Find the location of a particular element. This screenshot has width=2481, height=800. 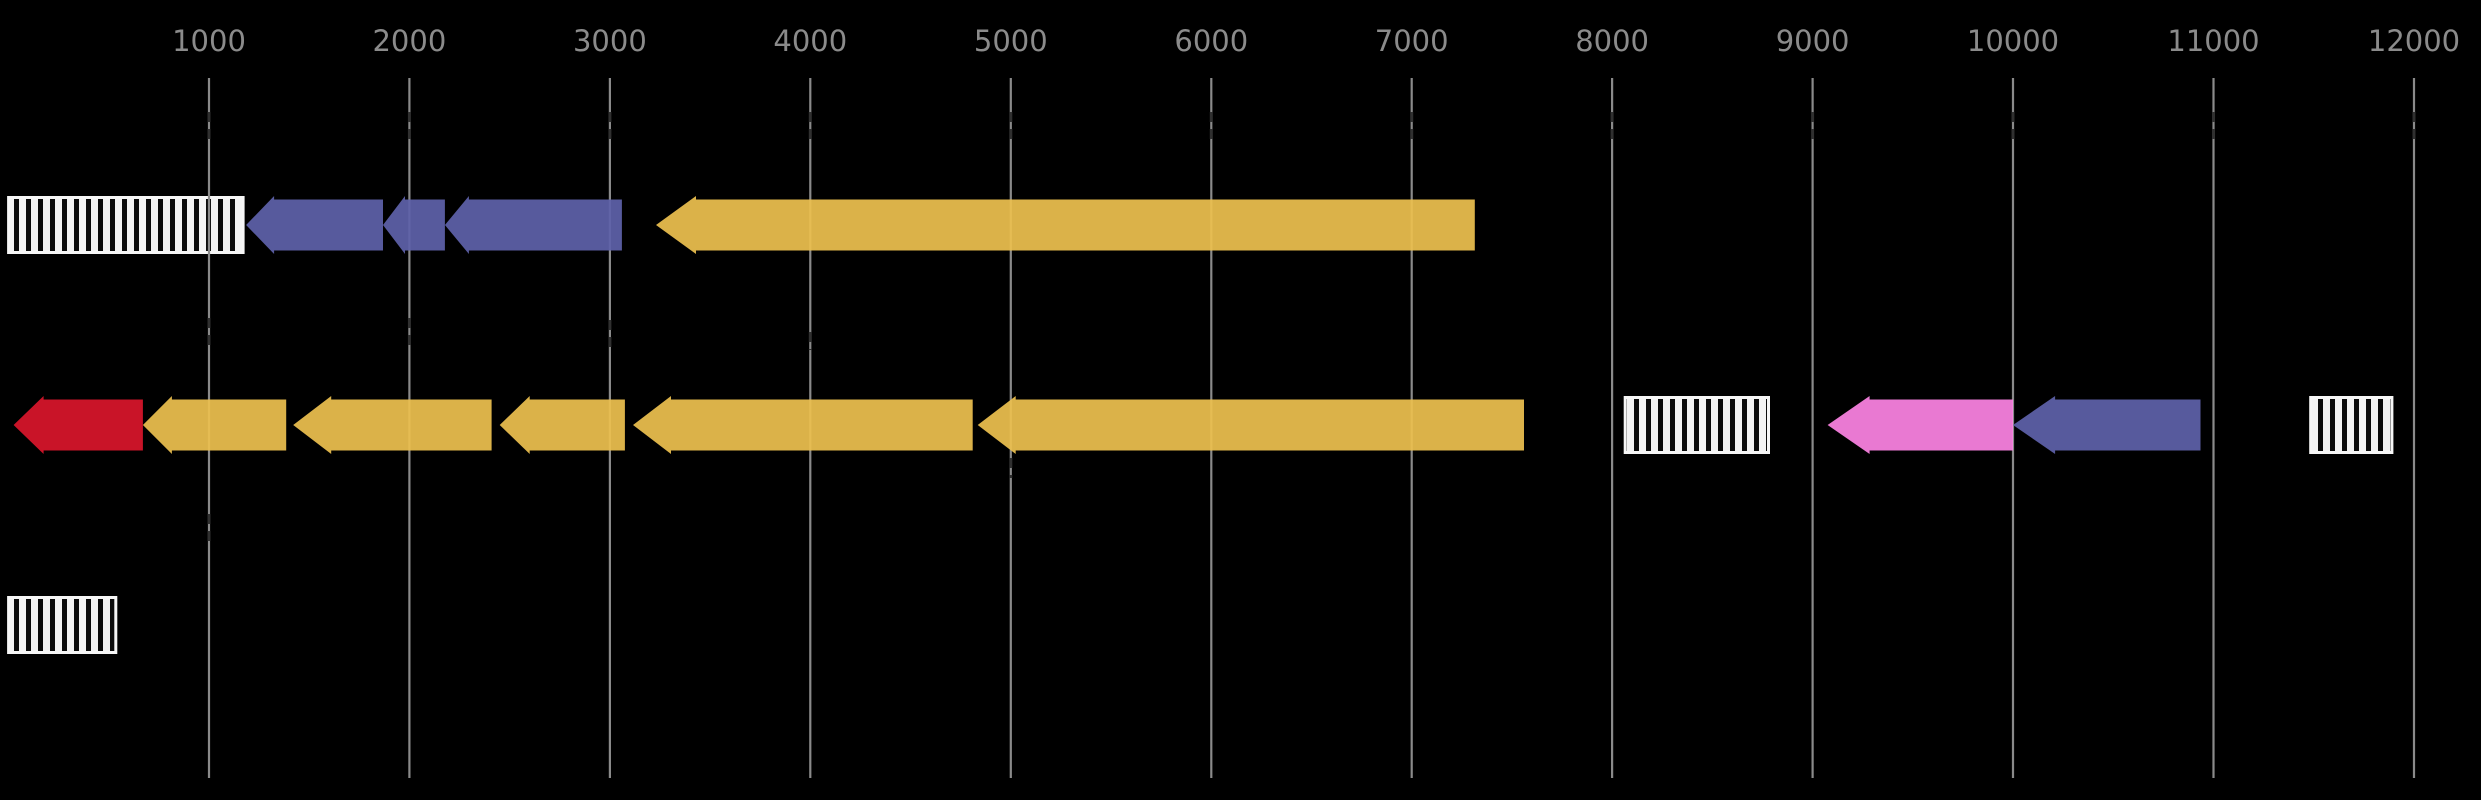

axis-tick-label: 2000 is located at coordinates (409, 41).